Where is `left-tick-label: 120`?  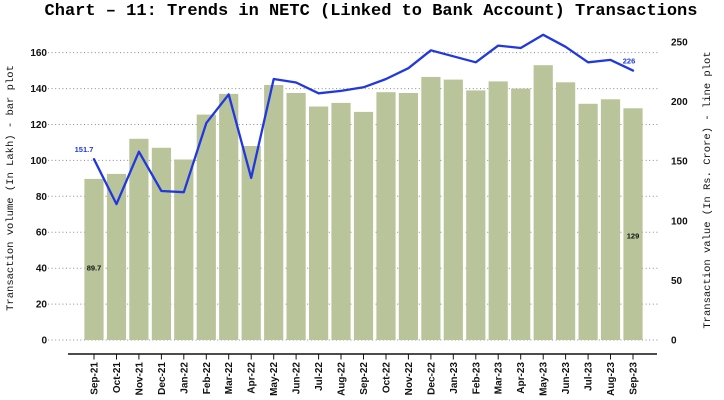
left-tick-label: 120 is located at coordinates (38, 125).